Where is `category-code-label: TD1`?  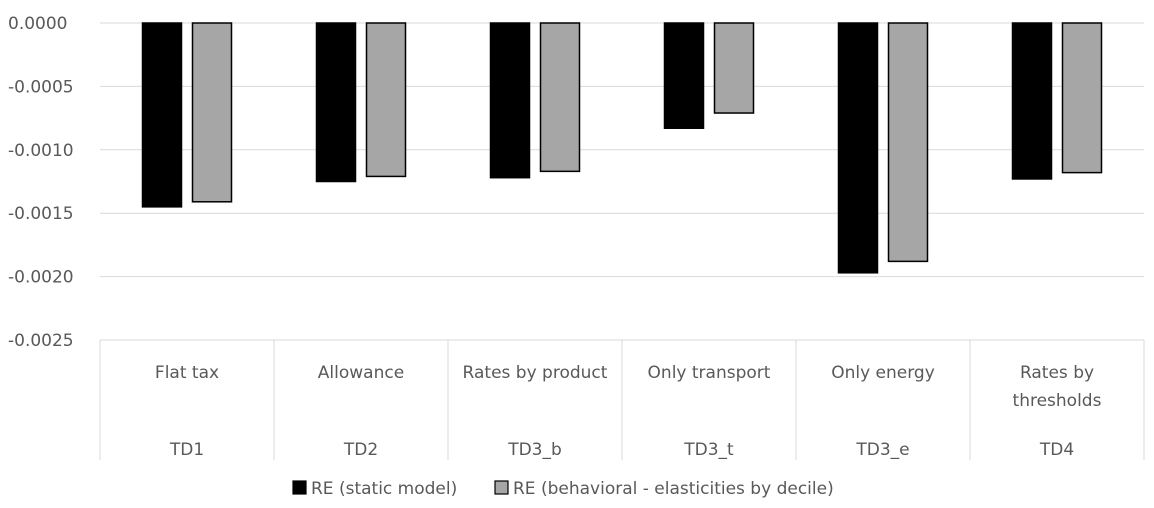 category-code-label: TD1 is located at coordinates (186, 450).